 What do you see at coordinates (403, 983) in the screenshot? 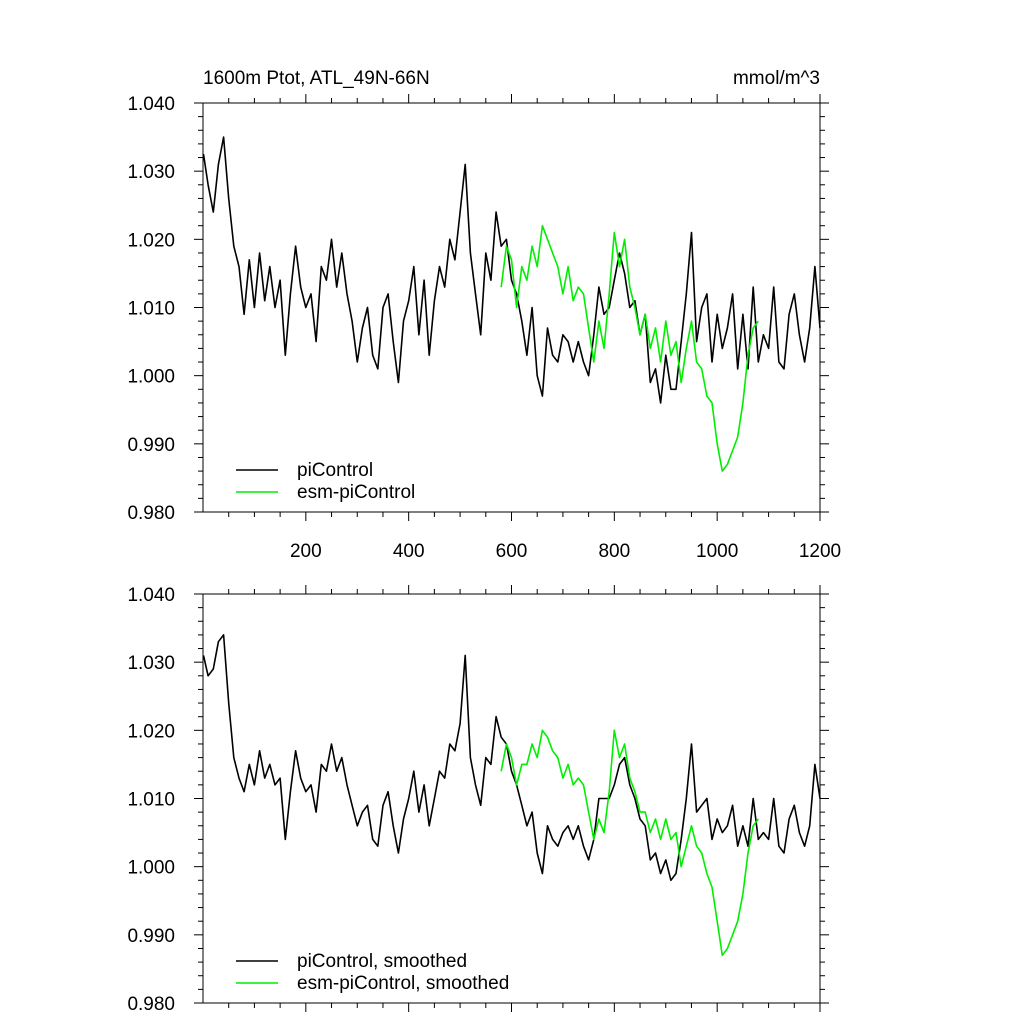
I see `legend-label: esm-piControl, smoothed` at bounding box center [403, 983].